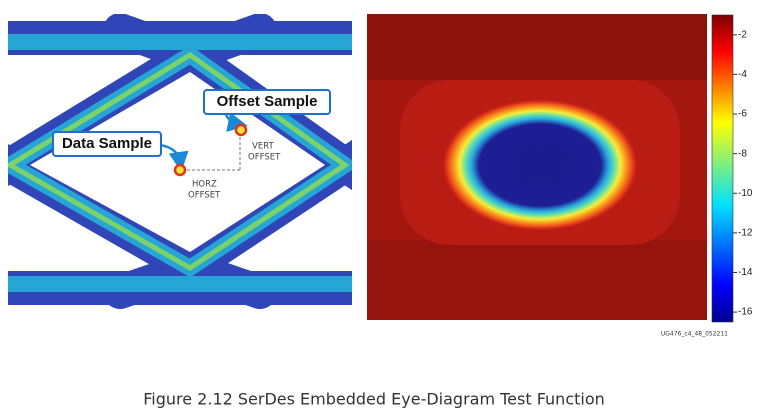 This screenshot has width=760, height=414. What do you see at coordinates (742, 153) in the screenshot?
I see `tick-label: -8` at bounding box center [742, 153].